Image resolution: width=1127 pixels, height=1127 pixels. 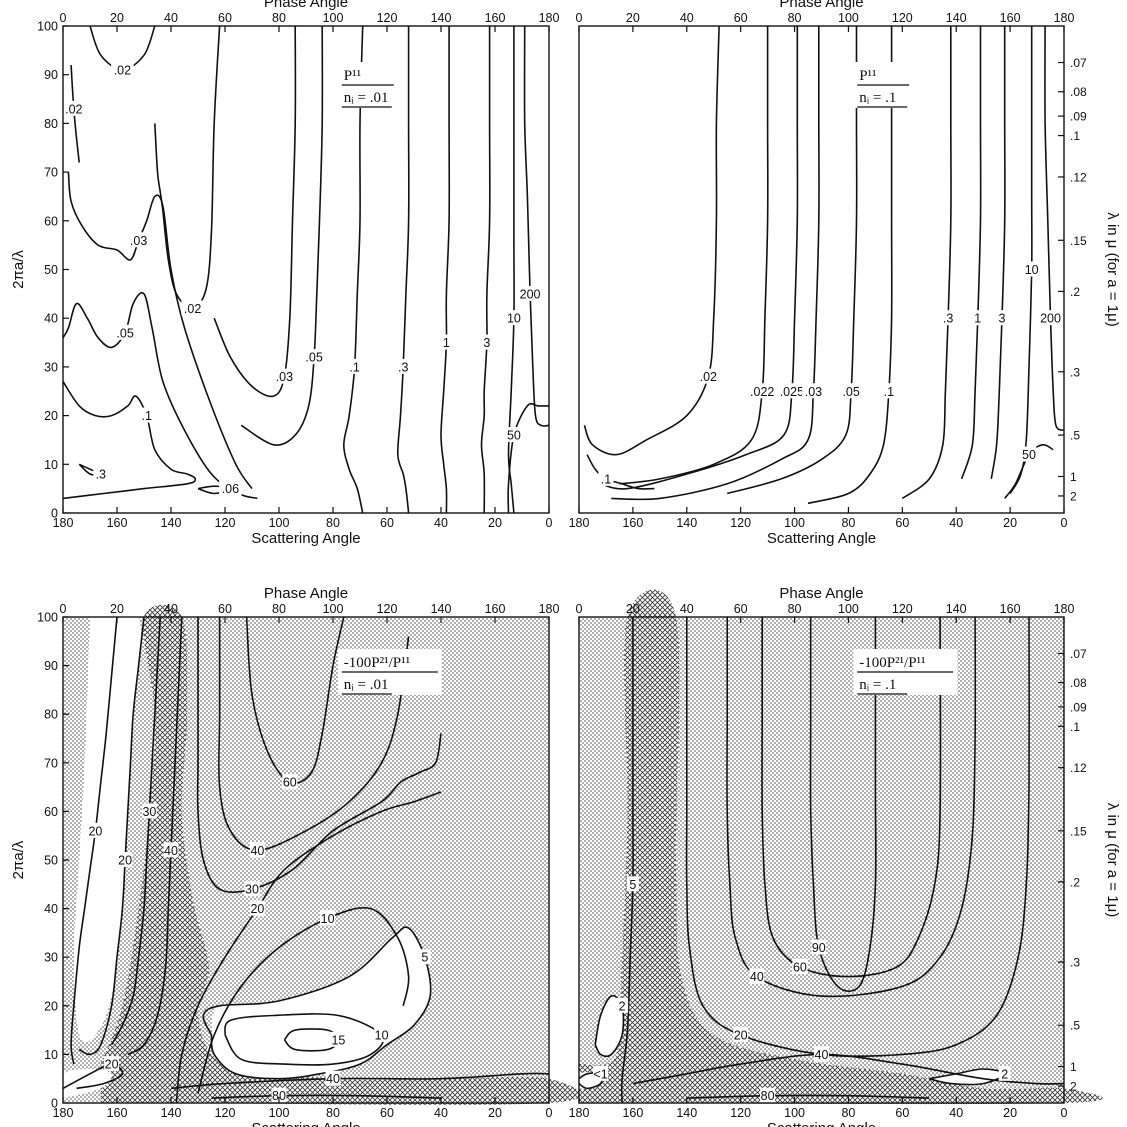 I want to click on contour-label: 2, so click(x=622, y=1006).